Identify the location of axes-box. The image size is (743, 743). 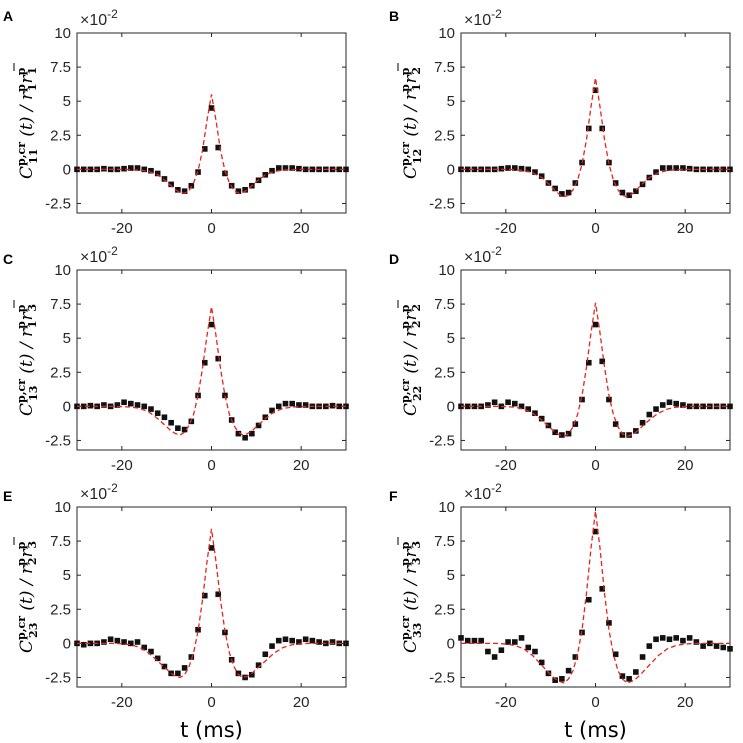
(211, 597).